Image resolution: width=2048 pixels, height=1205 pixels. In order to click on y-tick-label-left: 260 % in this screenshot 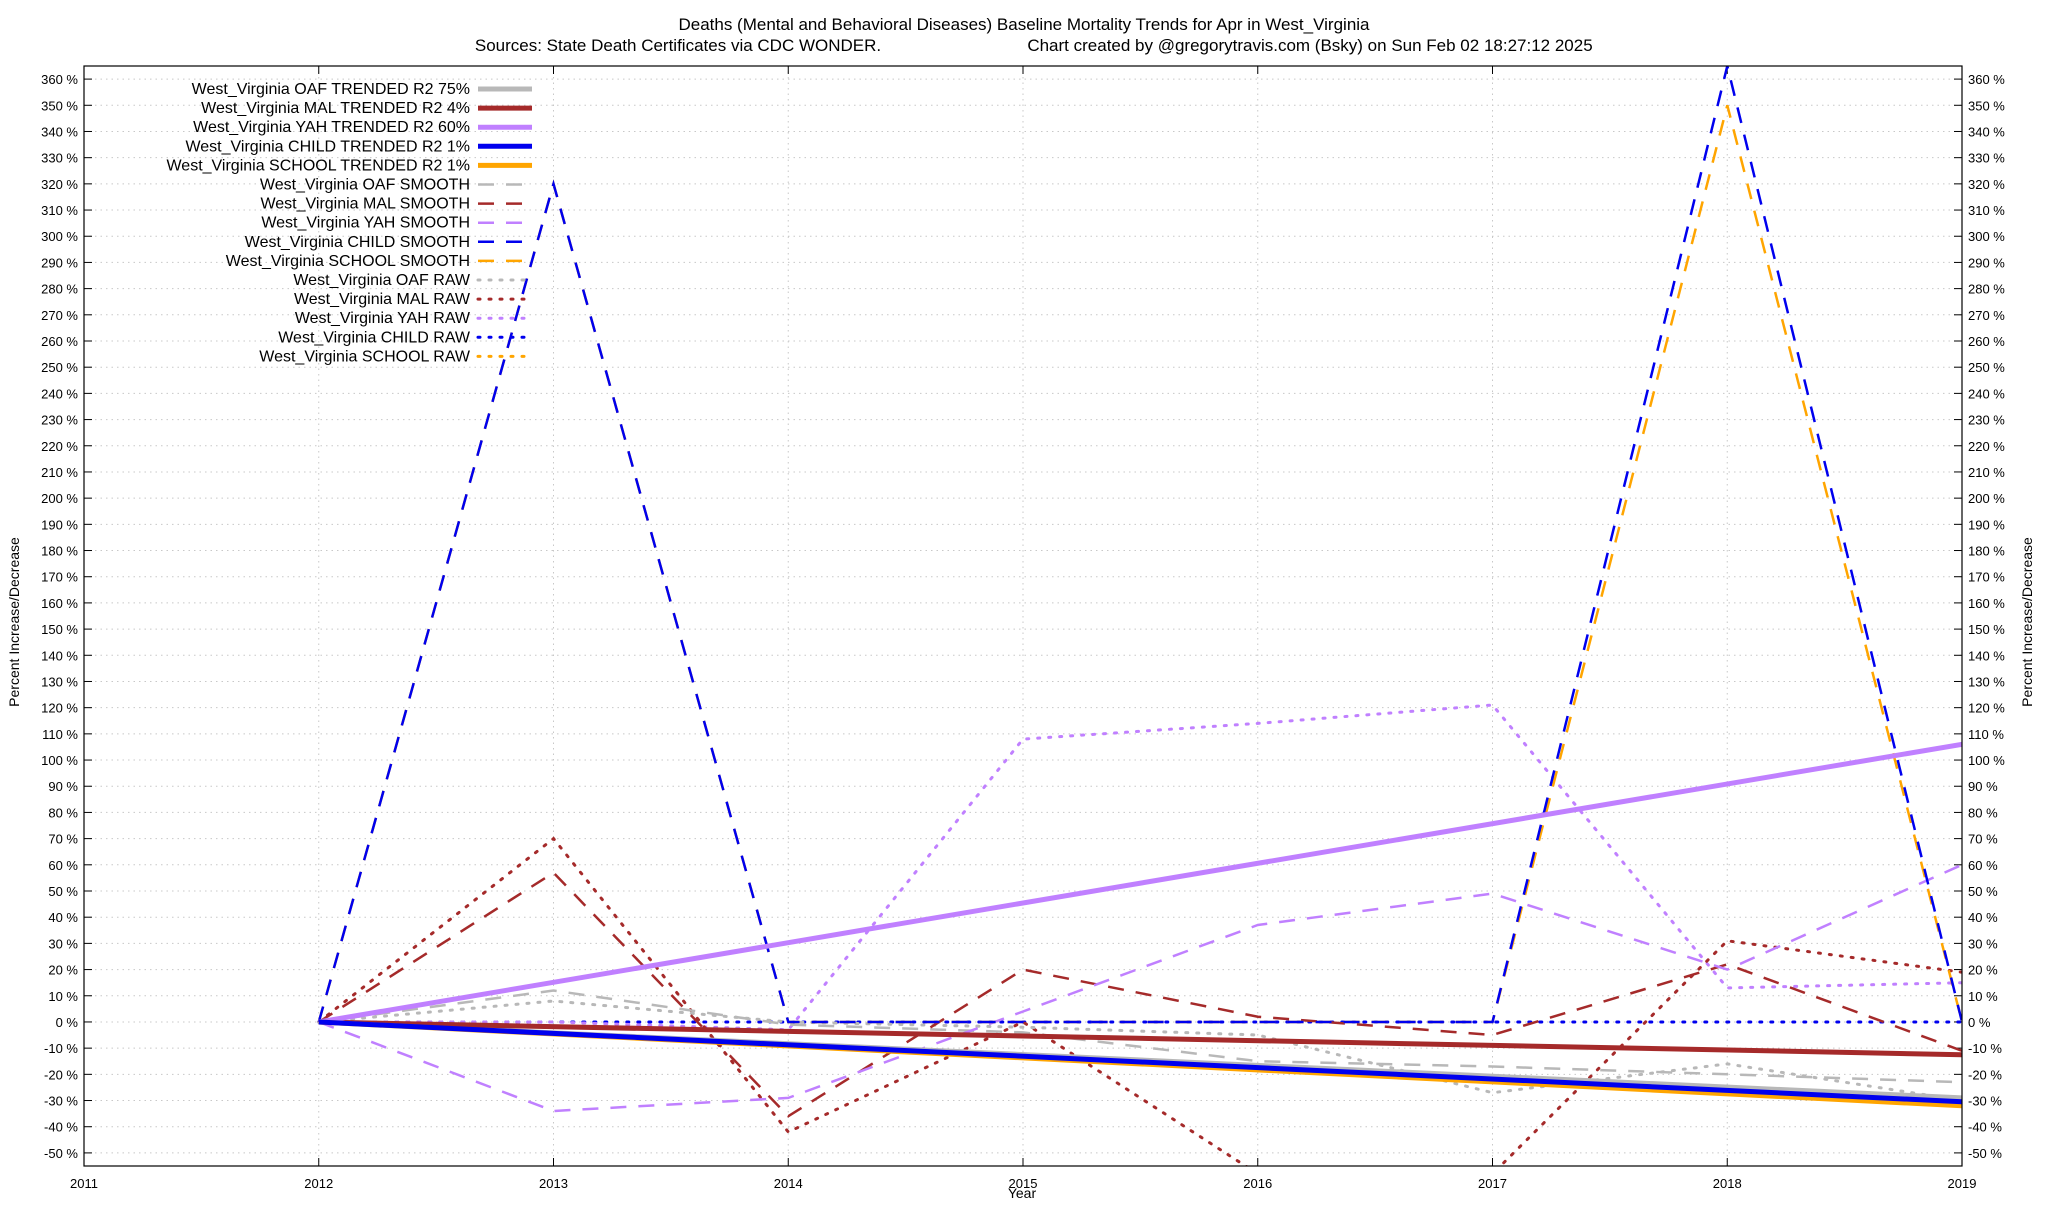, I will do `click(59, 341)`.